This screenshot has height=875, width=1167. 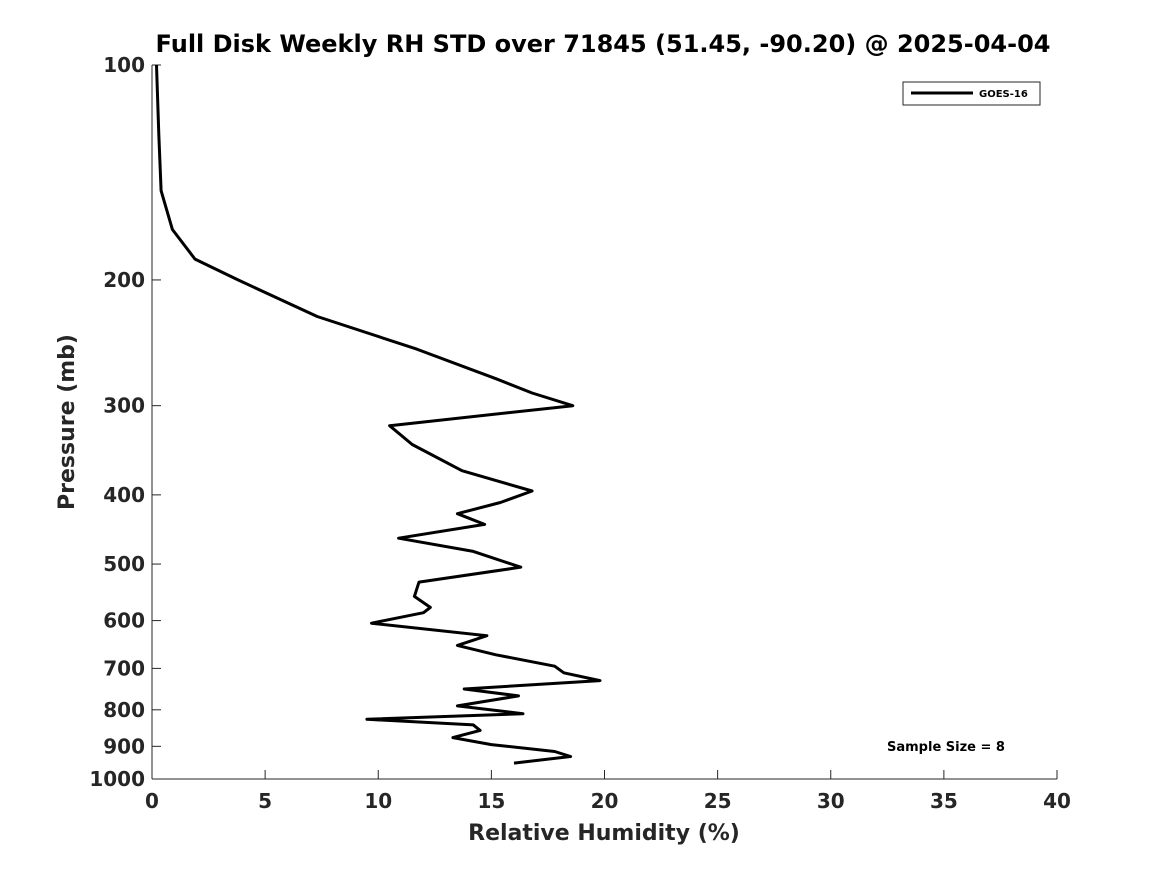 I want to click on y-tick-label: 900, so click(x=124, y=746).